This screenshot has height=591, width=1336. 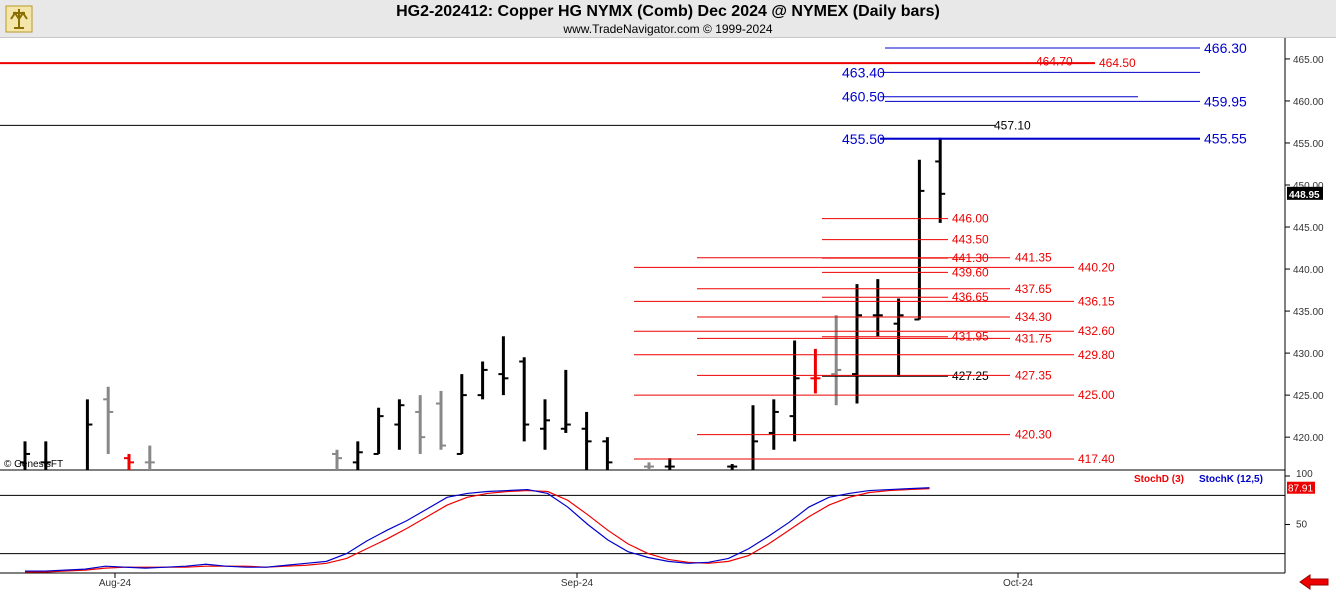 I want to click on annotation-label: 466.30, so click(x=1225, y=48).